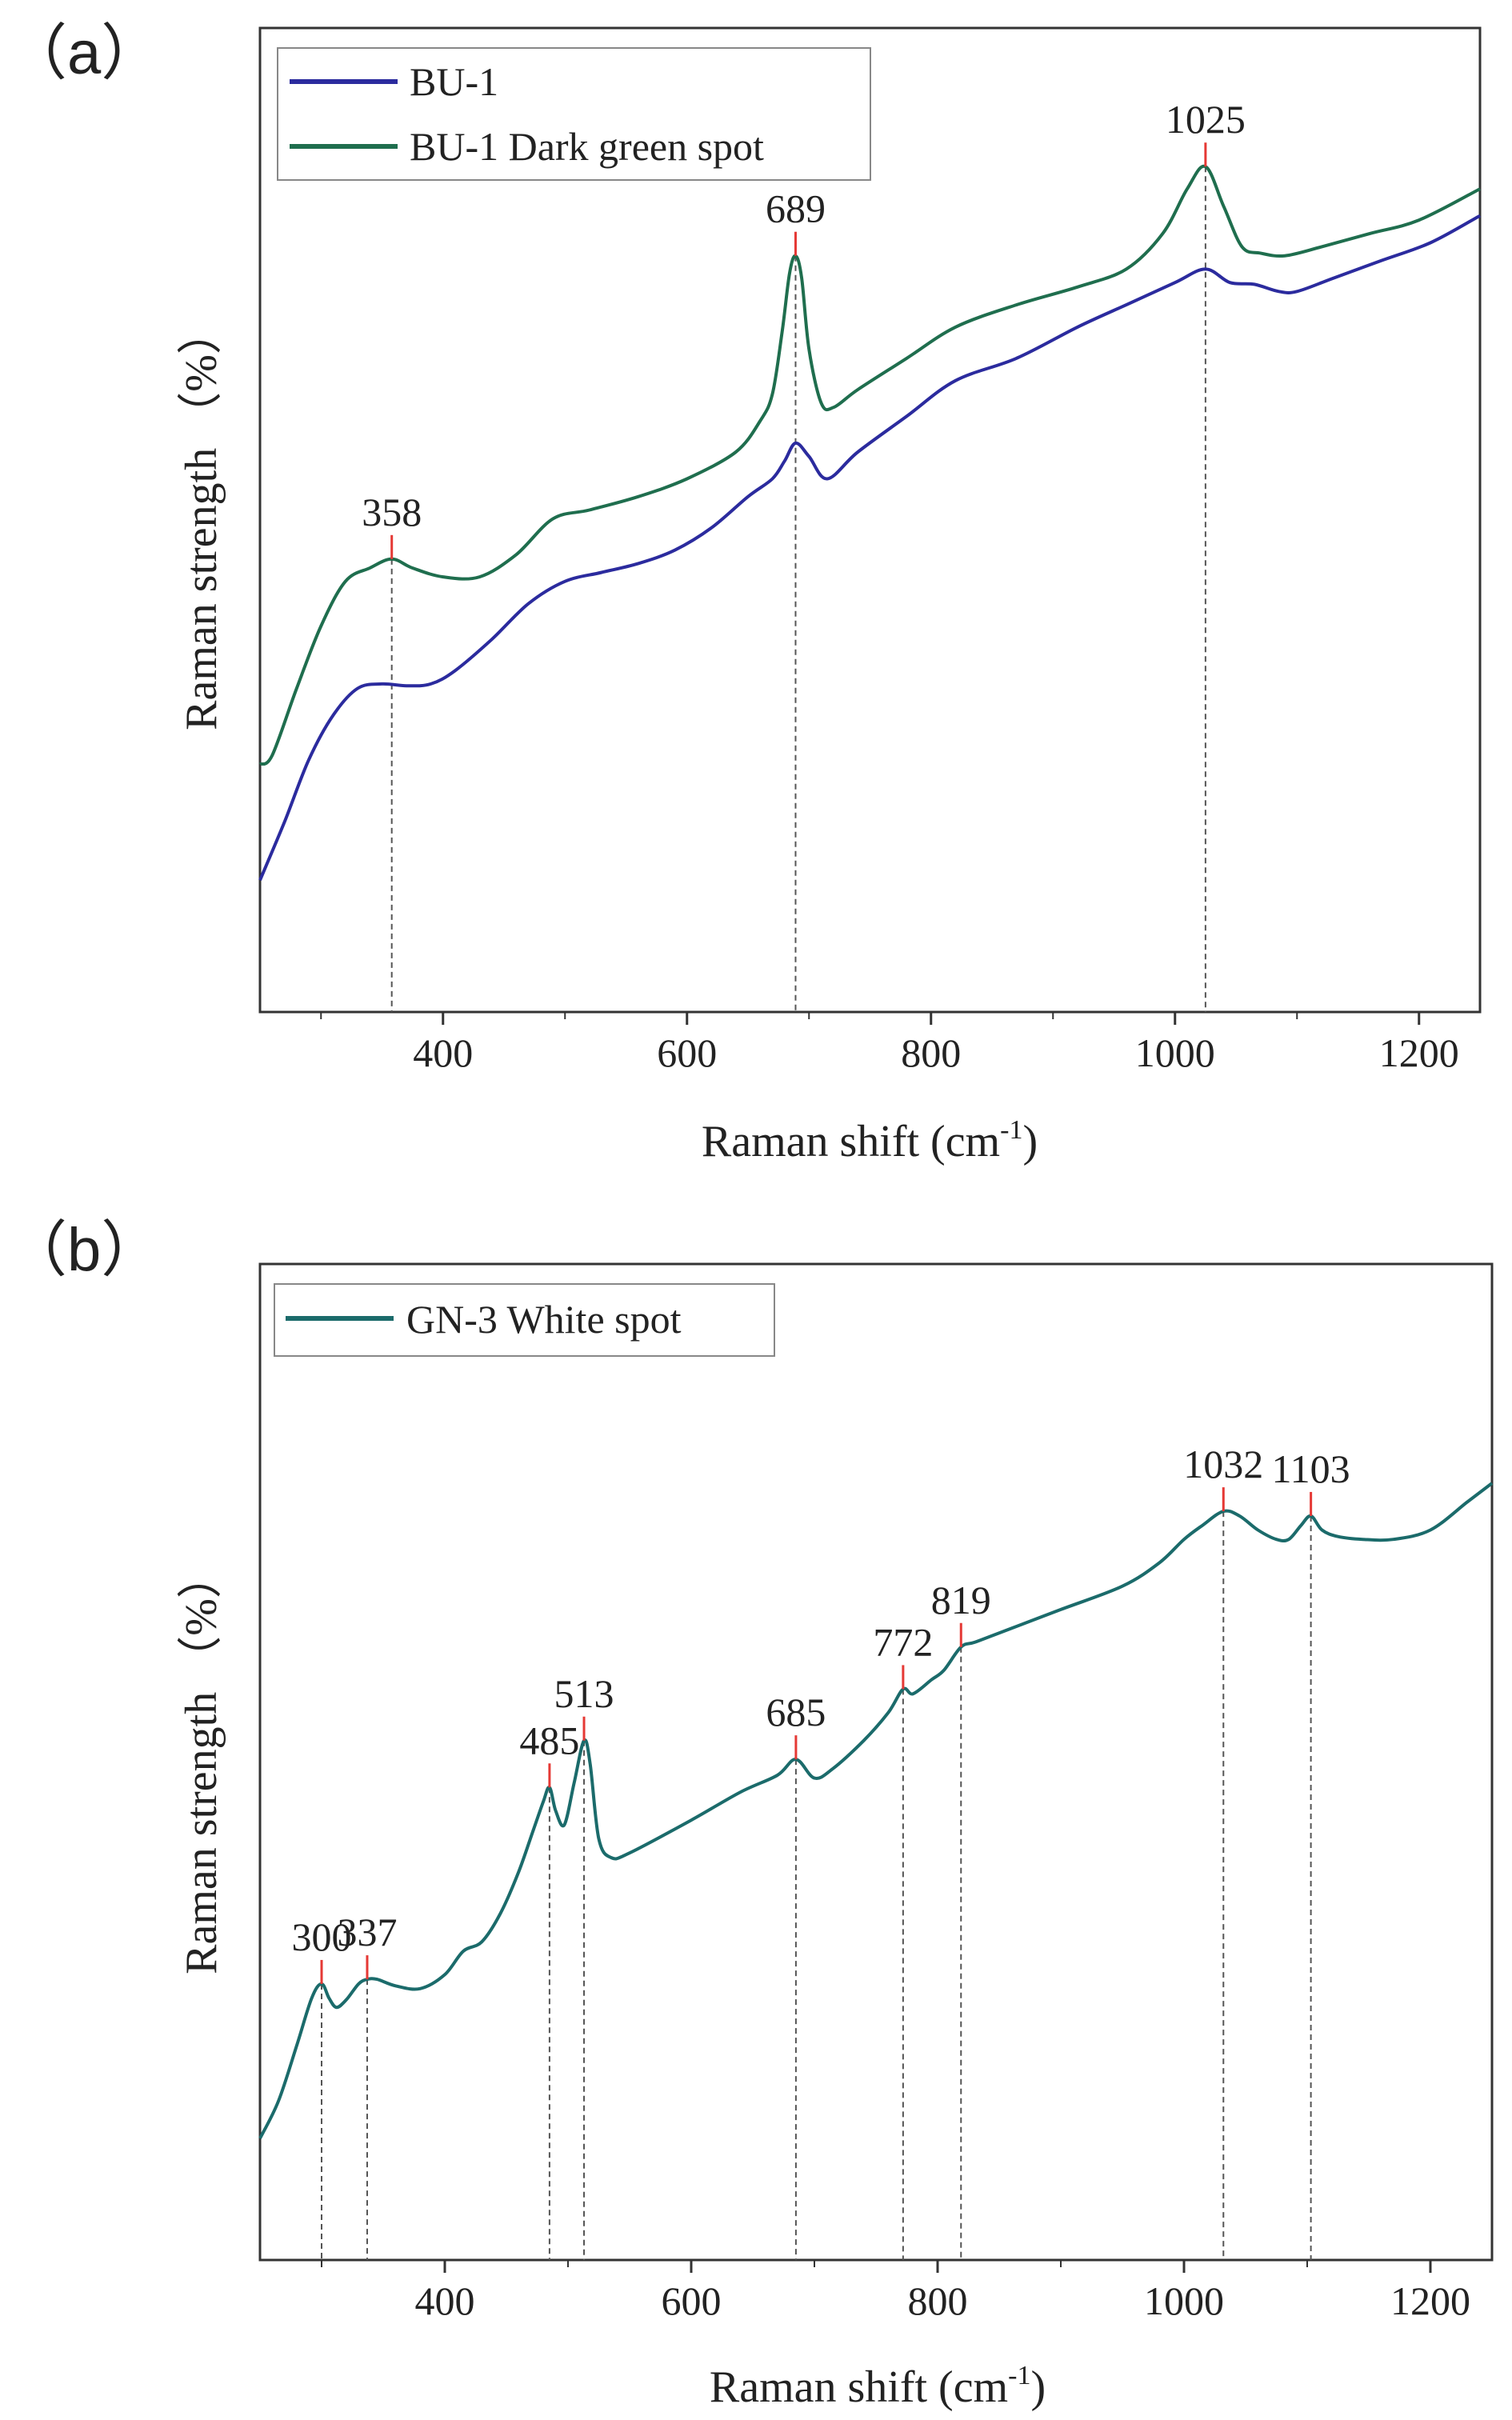 The width and height of the screenshot is (1512, 2420). Describe the element at coordinates (804, 328) in the screenshot. I see `panel-a-peak-markers: 358 689 1025` at that location.